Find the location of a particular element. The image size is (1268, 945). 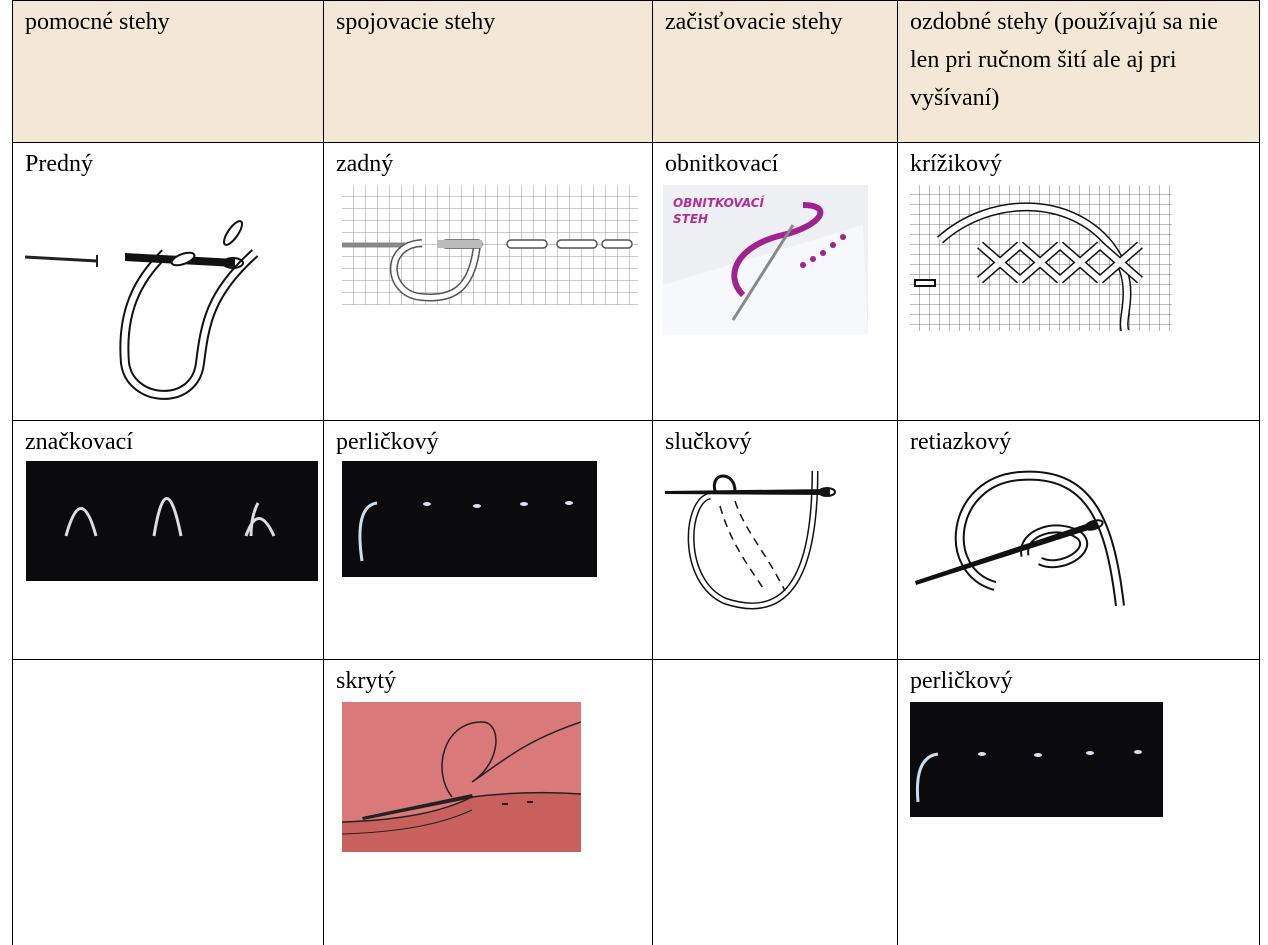

cell: Predný is located at coordinates (168, 281).